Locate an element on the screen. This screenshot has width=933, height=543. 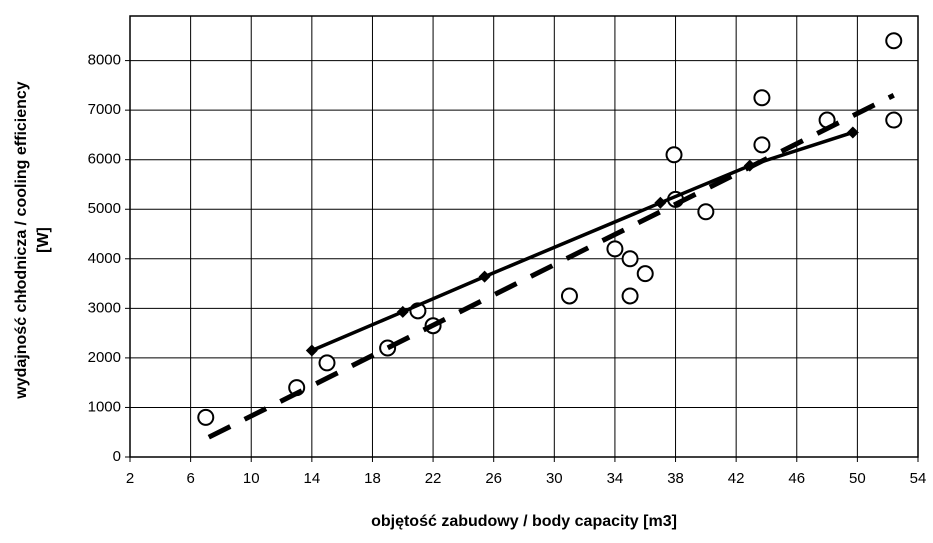
x-tick-label: 14 is located at coordinates (312, 478).